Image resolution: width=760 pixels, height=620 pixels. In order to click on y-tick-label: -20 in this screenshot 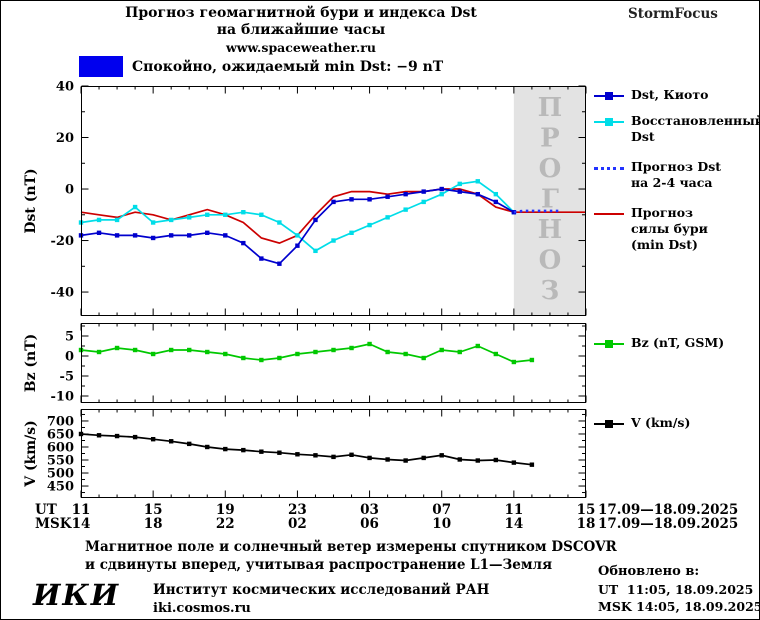, I will do `click(63, 241)`.